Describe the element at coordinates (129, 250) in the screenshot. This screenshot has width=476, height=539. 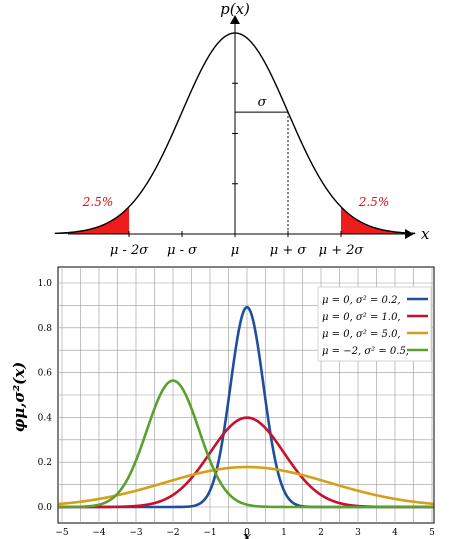
I see `x-tick-label: μ - 2σ` at that location.